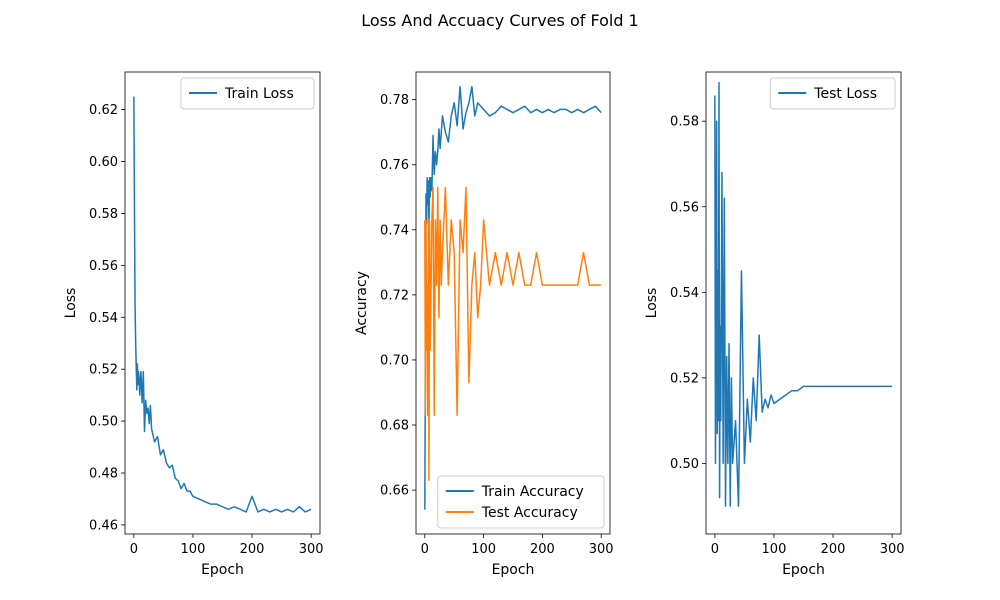  I want to click on y-tick-label: 0.60, so click(103, 162).